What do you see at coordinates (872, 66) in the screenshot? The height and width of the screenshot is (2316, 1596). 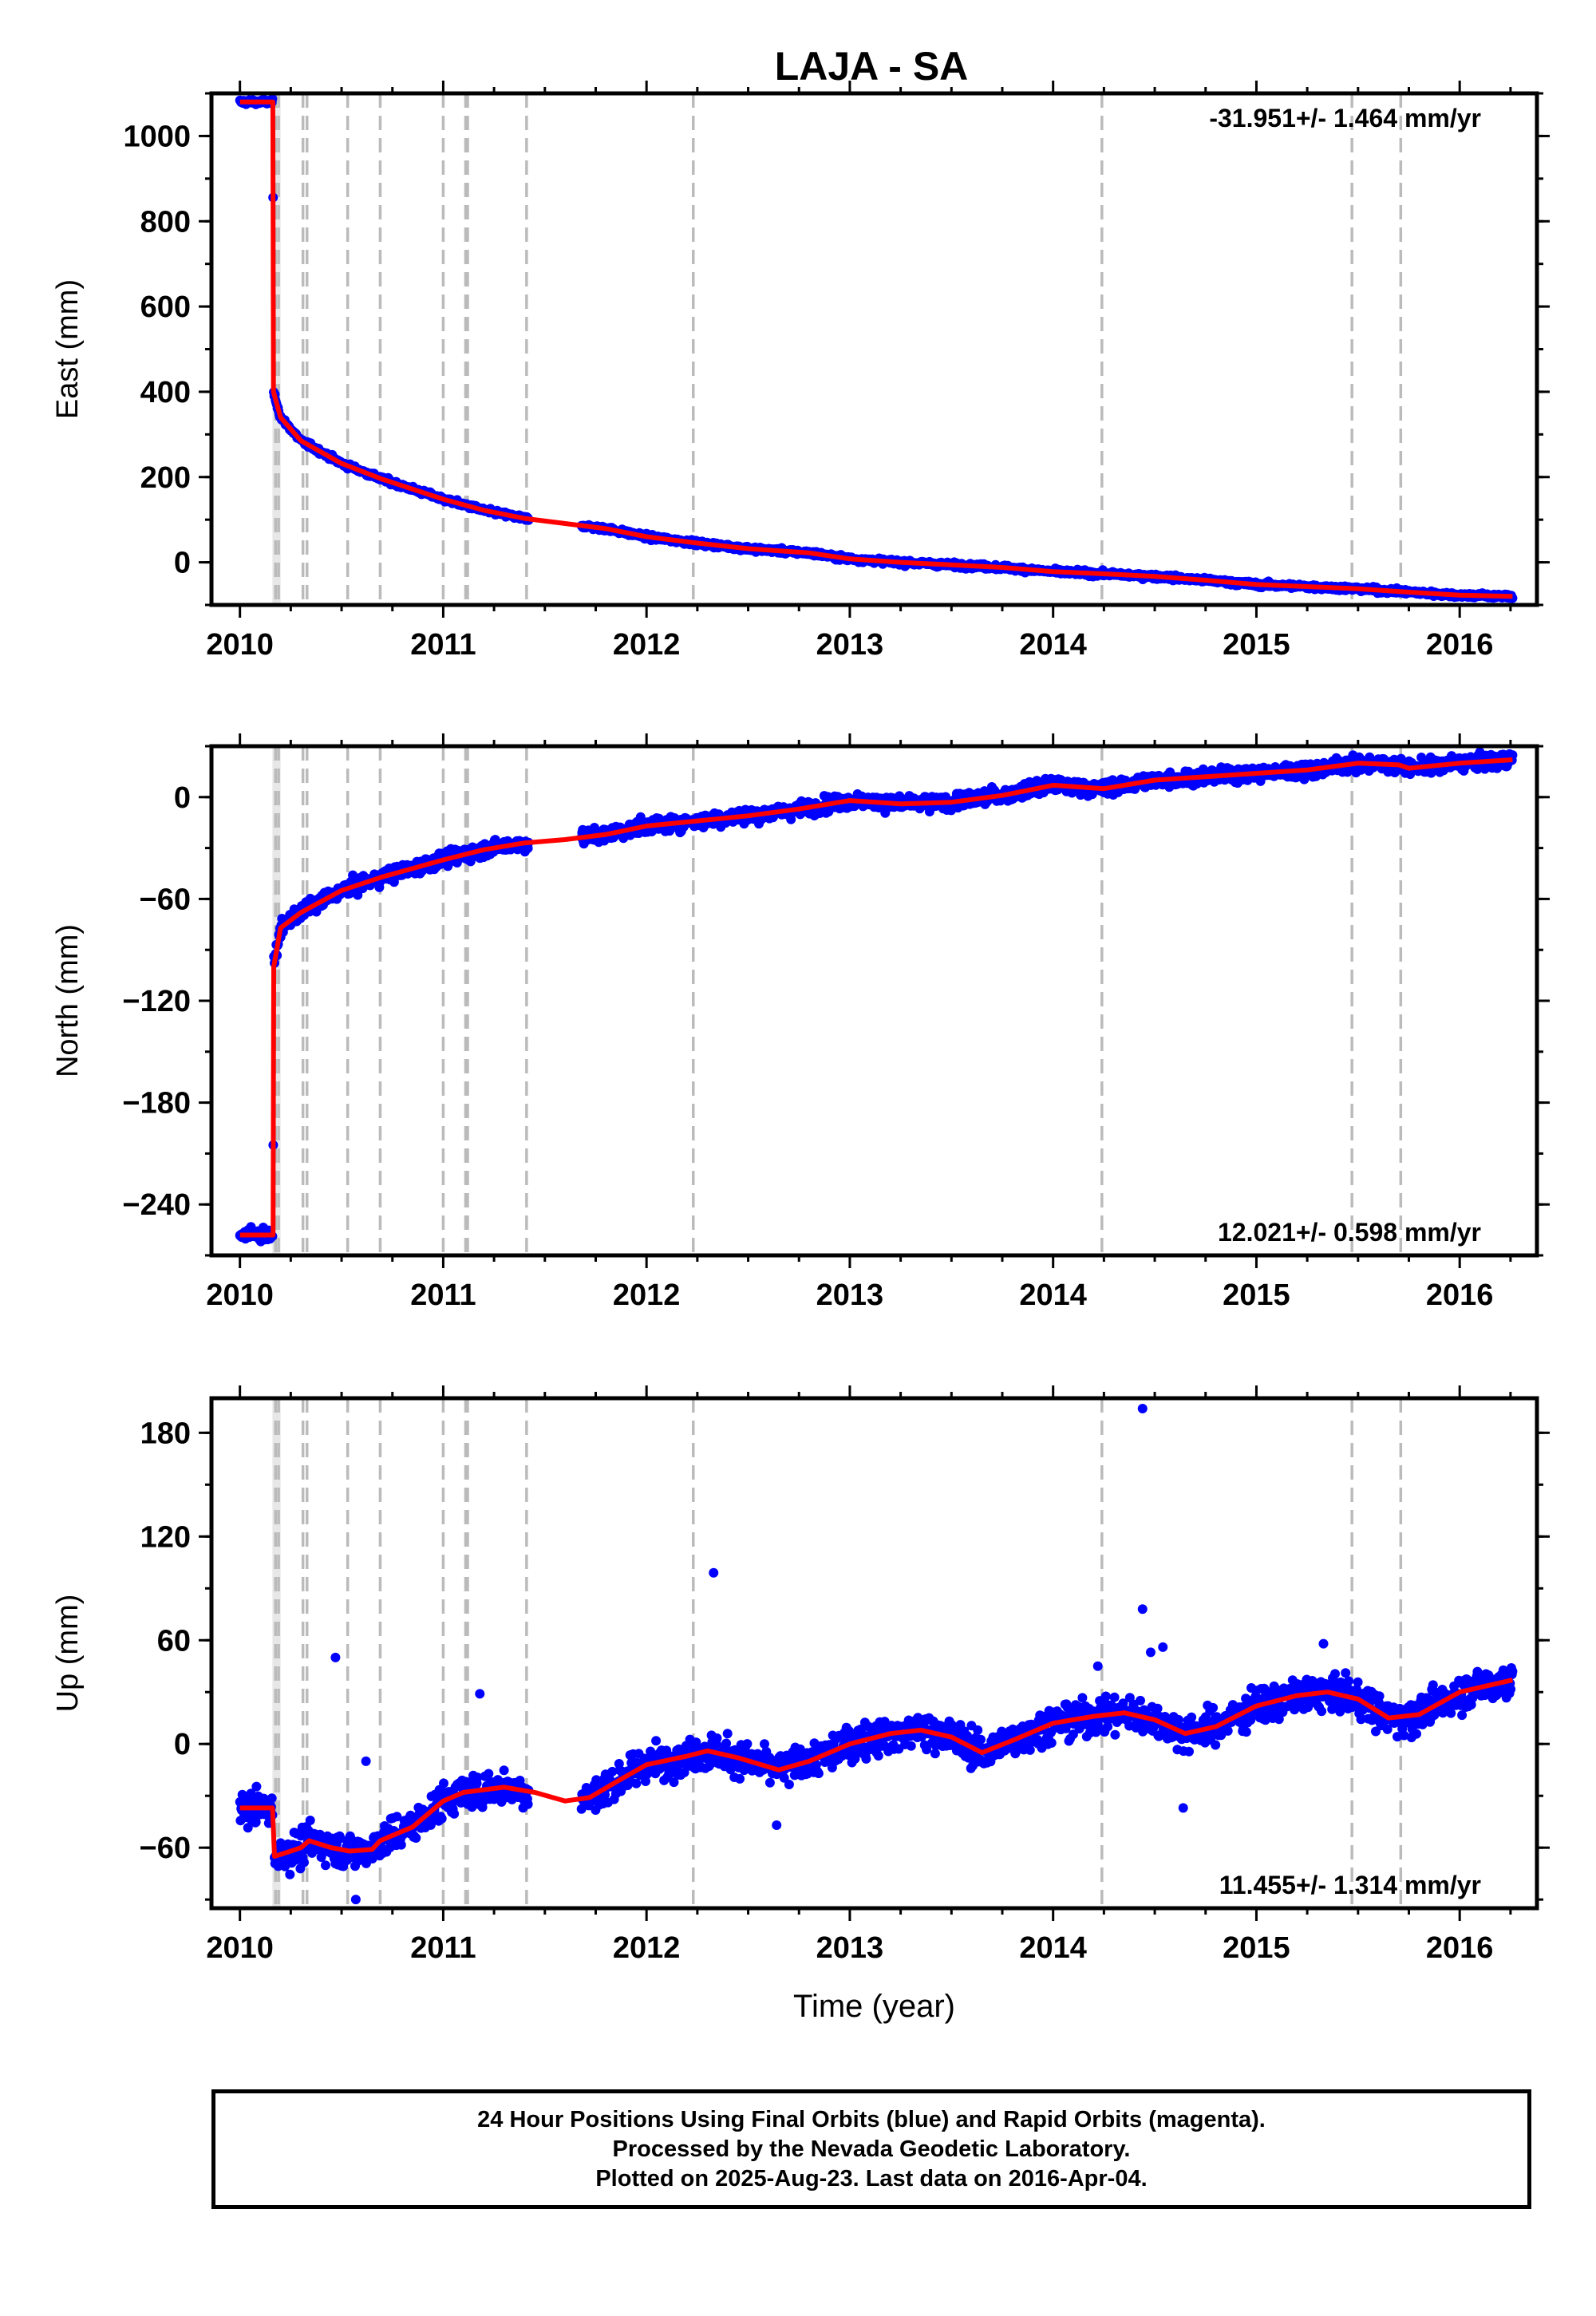 I see `chart-title: LAJA - SA` at bounding box center [872, 66].